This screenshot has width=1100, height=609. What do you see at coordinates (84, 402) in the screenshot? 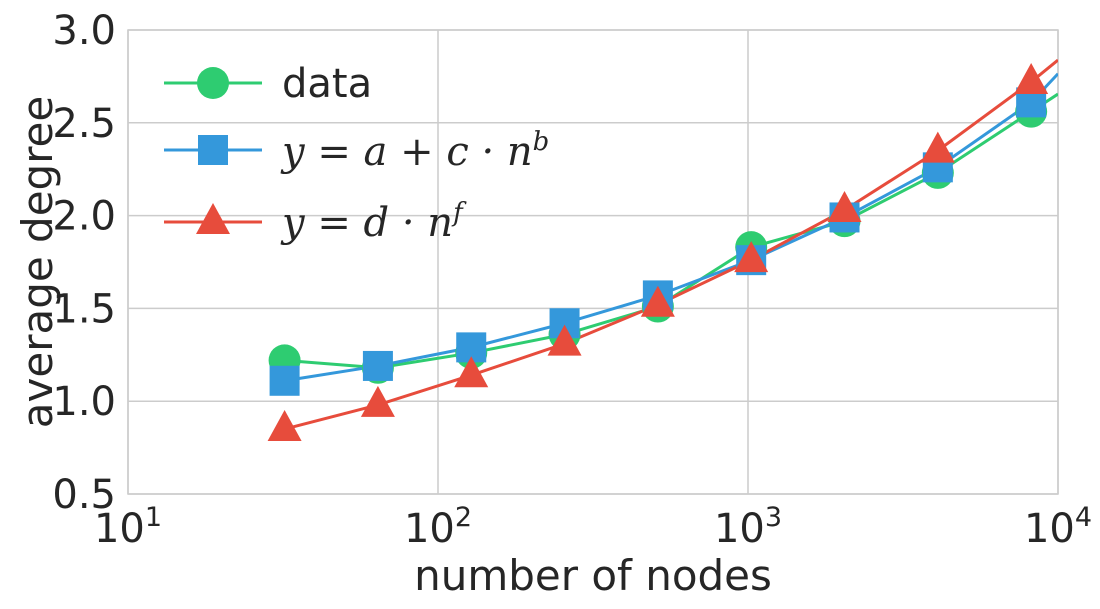
I see `y-tick-label: 1.0` at bounding box center [84, 402].